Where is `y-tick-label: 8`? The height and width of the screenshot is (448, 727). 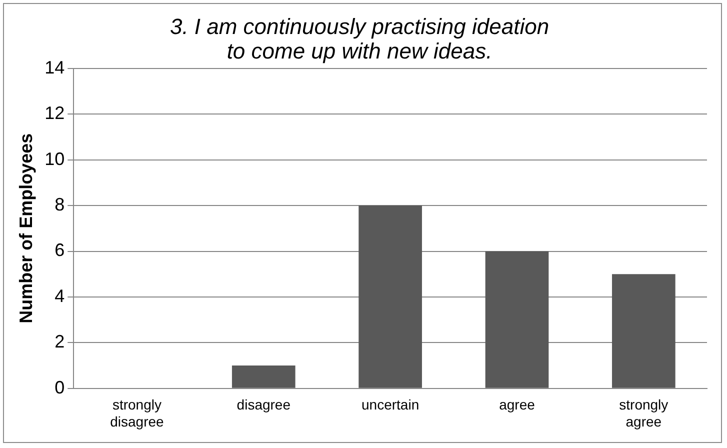
y-tick-label: 8 is located at coordinates (59, 204).